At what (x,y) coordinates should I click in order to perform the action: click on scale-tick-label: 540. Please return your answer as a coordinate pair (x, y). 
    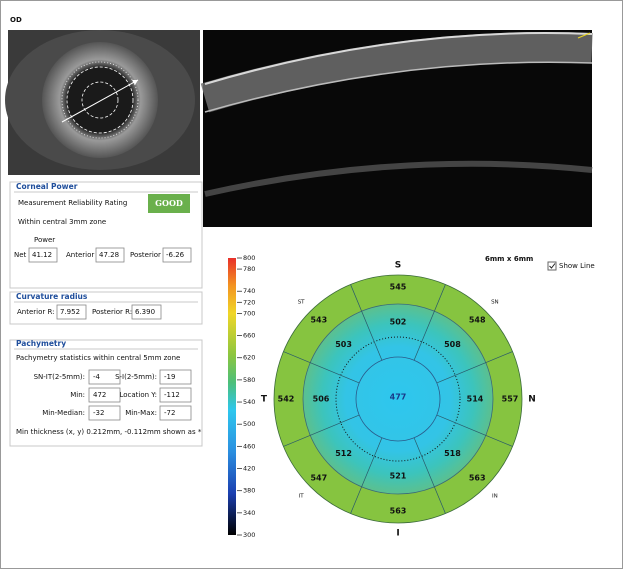
    Looking at the image, I should click on (249, 402).